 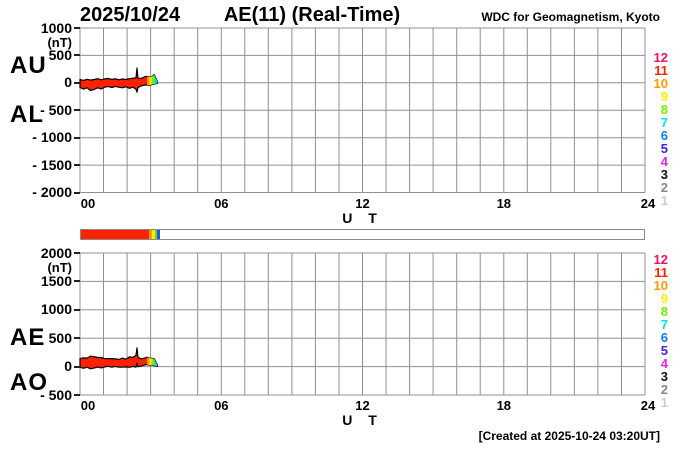 What do you see at coordinates (119, 358) in the screenshot?
I see `AE-AO-band` at bounding box center [119, 358].